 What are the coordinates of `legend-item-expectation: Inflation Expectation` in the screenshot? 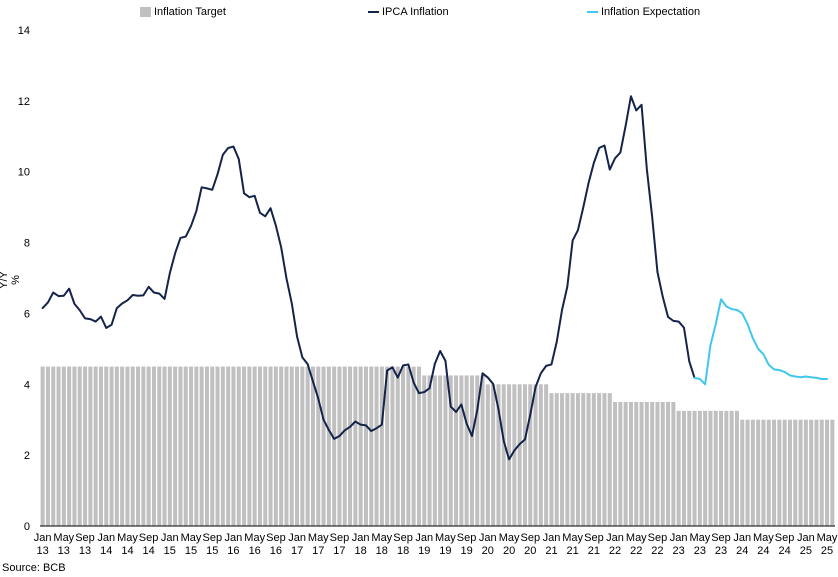 It's located at (643, 12).